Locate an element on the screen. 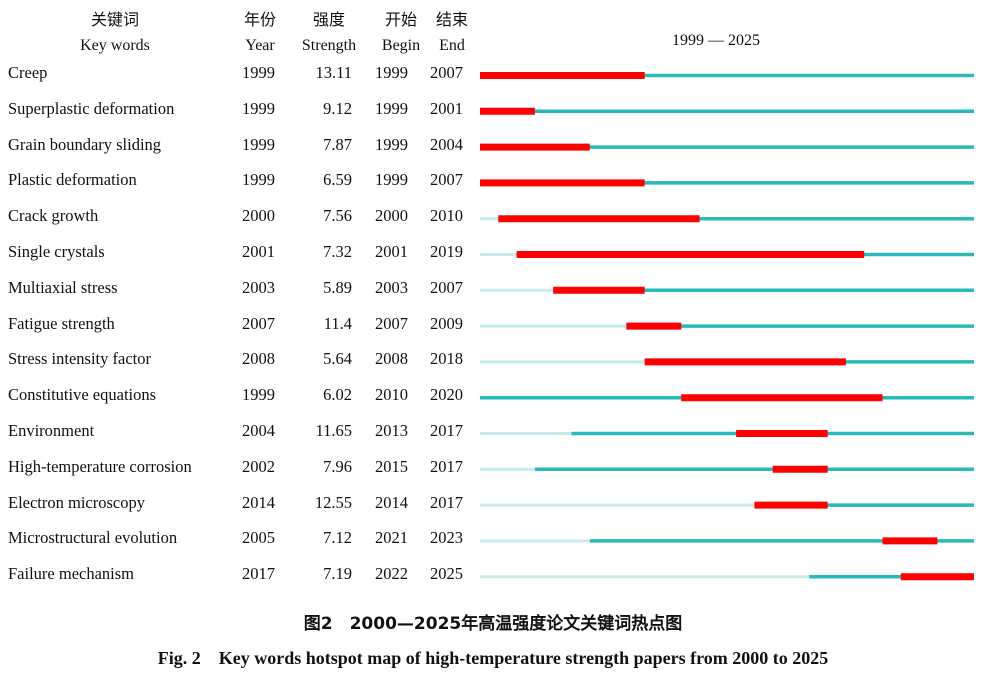 The image size is (986, 675). cell-strength: 6.02 is located at coordinates (337, 395).